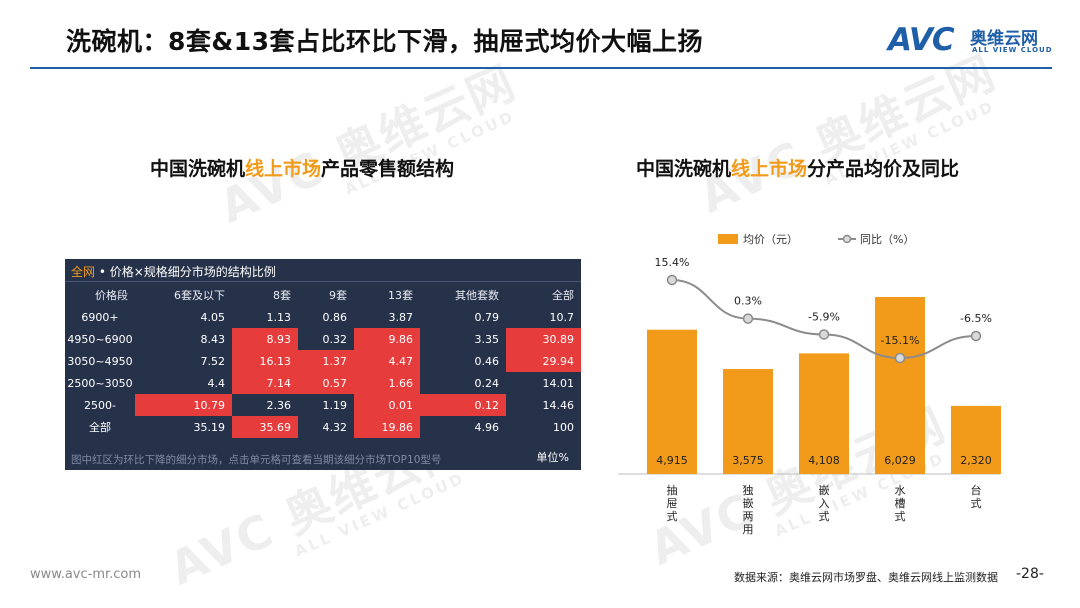 The width and height of the screenshot is (1080, 608). Describe the element at coordinates (401, 317) in the screenshot. I see `table-cell: 3.87` at that location.